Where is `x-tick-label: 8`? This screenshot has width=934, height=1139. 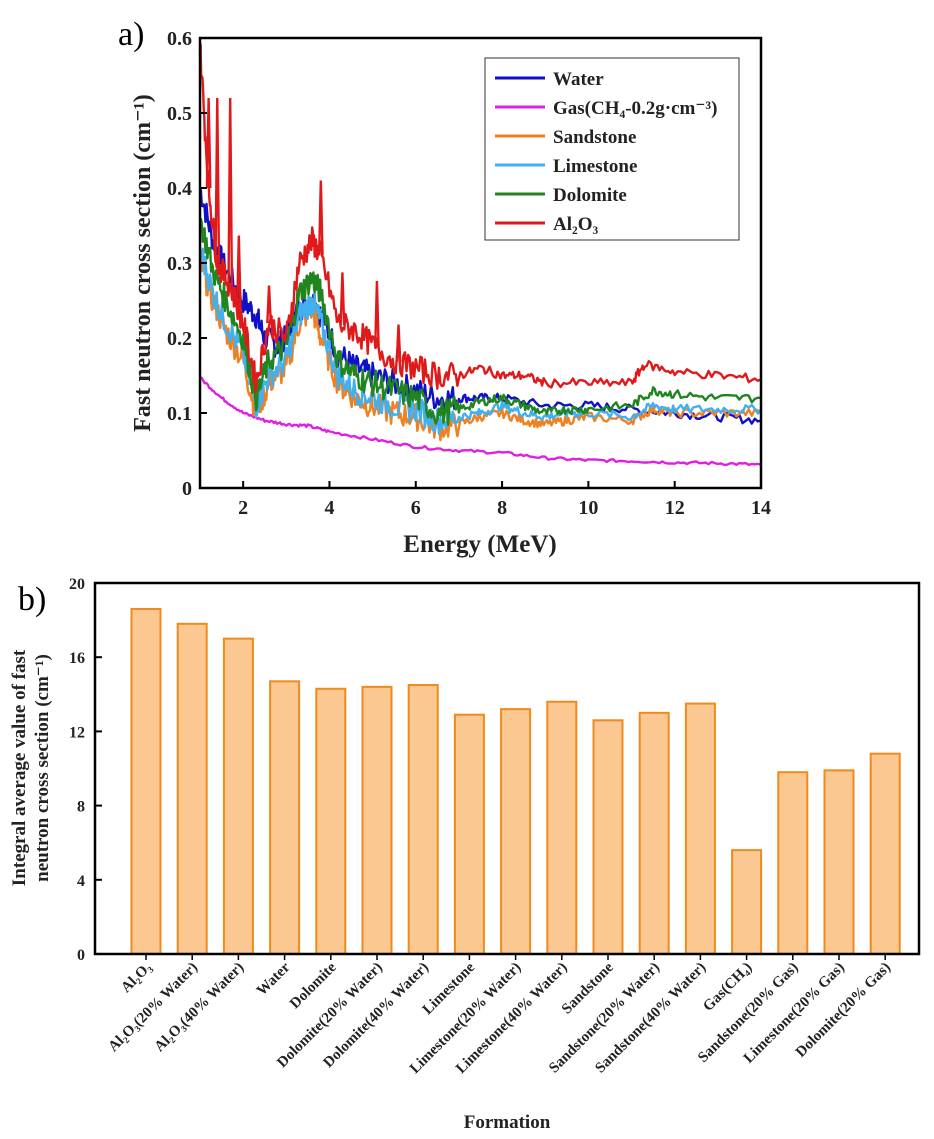 x-tick-label: 8 is located at coordinates (502, 508).